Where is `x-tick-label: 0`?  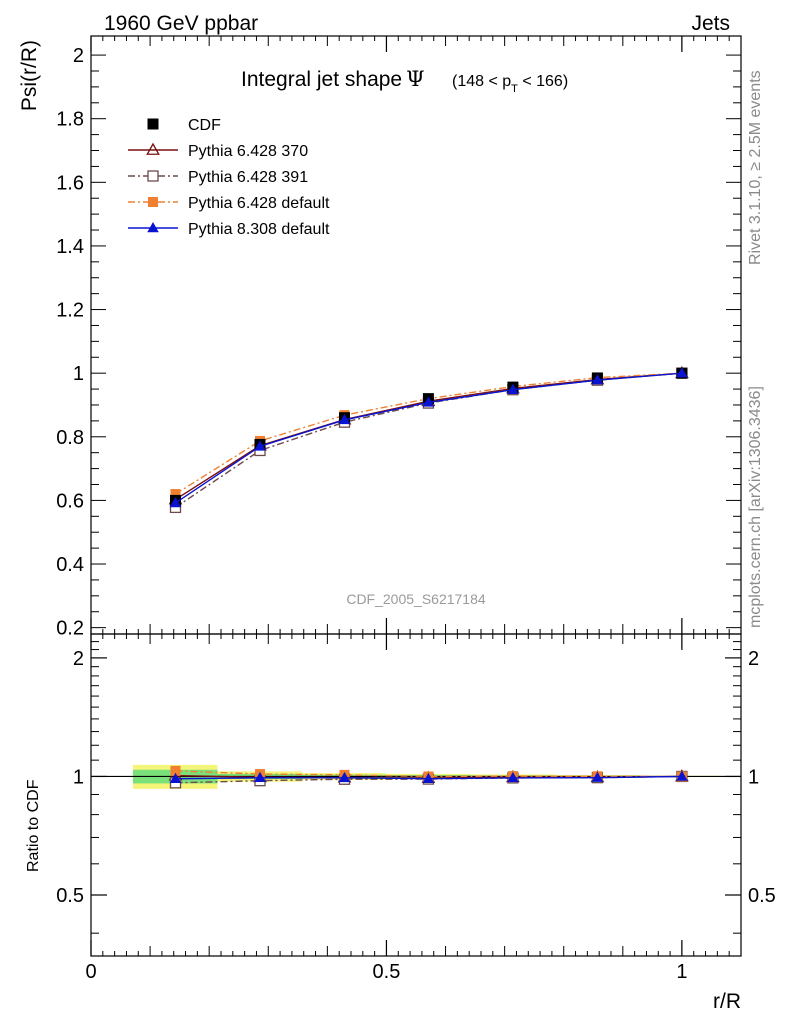
x-tick-label: 0 is located at coordinates (90, 972).